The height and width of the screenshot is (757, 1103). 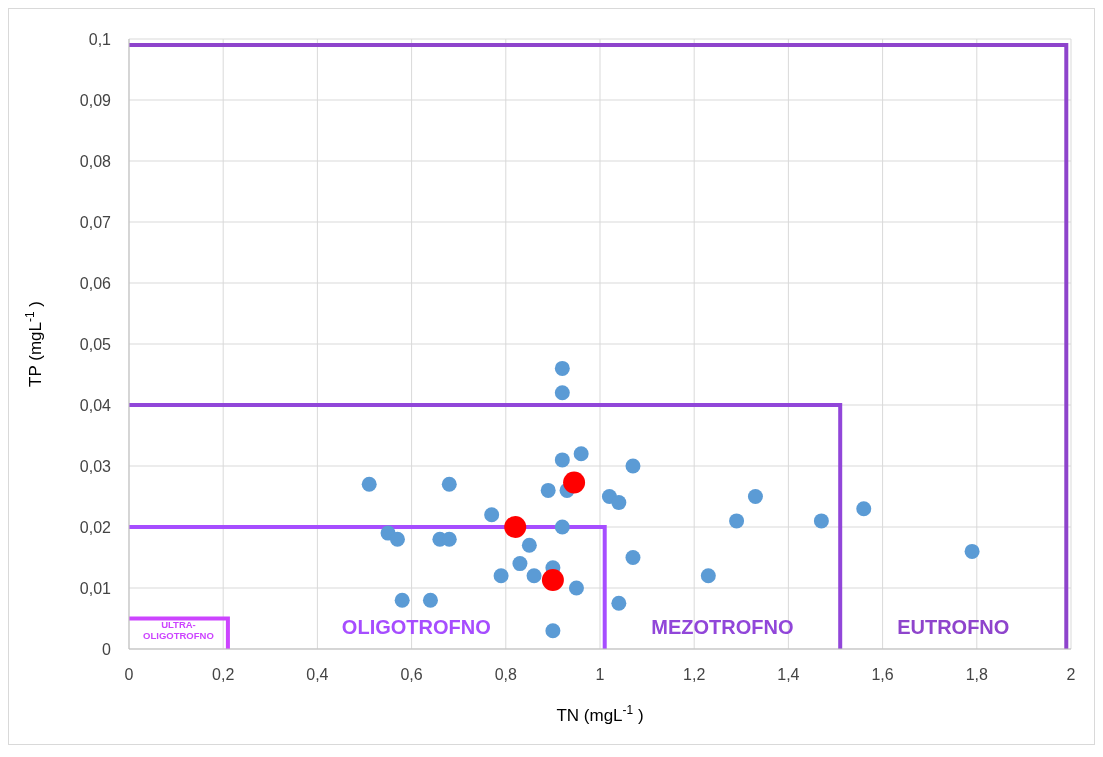 What do you see at coordinates (95, 466) in the screenshot?
I see `y-tick-label: 0,03` at bounding box center [95, 466].